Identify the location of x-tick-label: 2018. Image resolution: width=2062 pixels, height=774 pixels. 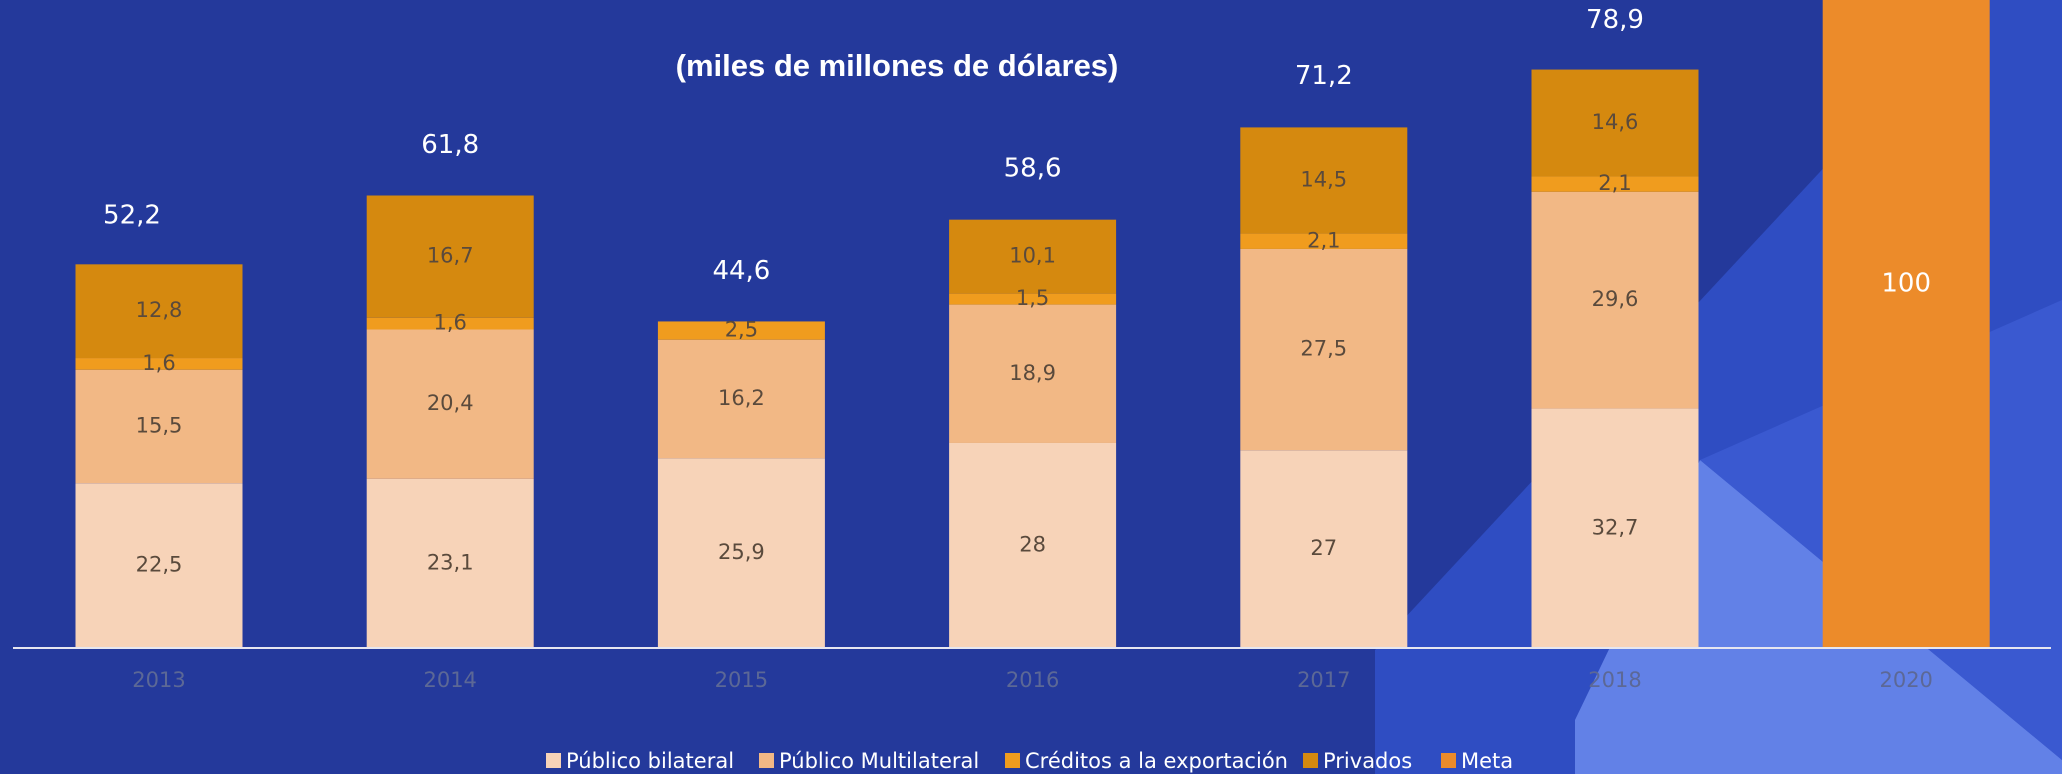
(1614, 680).